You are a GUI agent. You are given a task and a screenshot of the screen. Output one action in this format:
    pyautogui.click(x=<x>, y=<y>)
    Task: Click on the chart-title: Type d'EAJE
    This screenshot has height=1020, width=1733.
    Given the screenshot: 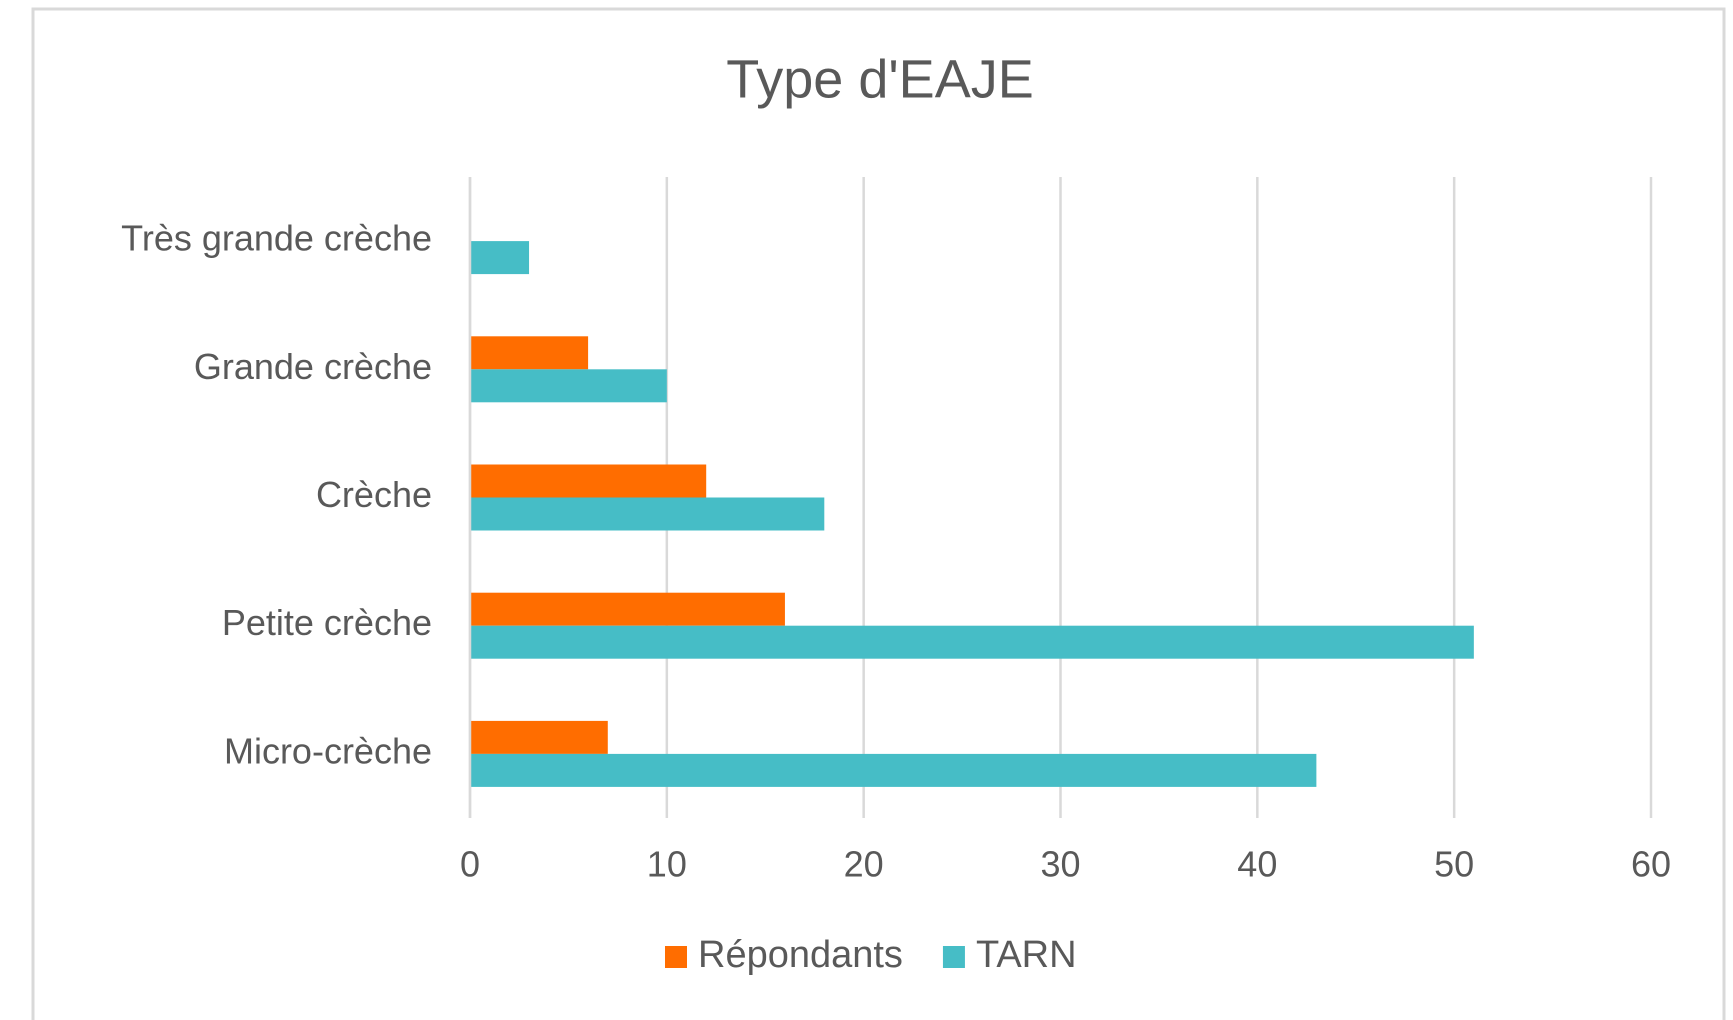 What is the action you would take?
    pyautogui.click(x=879, y=79)
    